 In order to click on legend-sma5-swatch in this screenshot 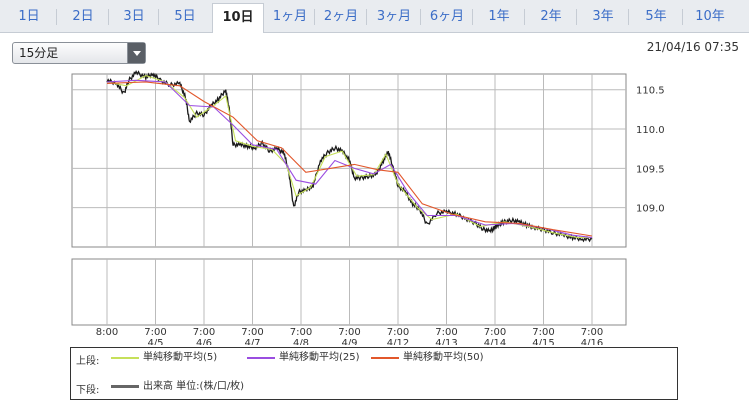, I will do `click(125, 358)`.